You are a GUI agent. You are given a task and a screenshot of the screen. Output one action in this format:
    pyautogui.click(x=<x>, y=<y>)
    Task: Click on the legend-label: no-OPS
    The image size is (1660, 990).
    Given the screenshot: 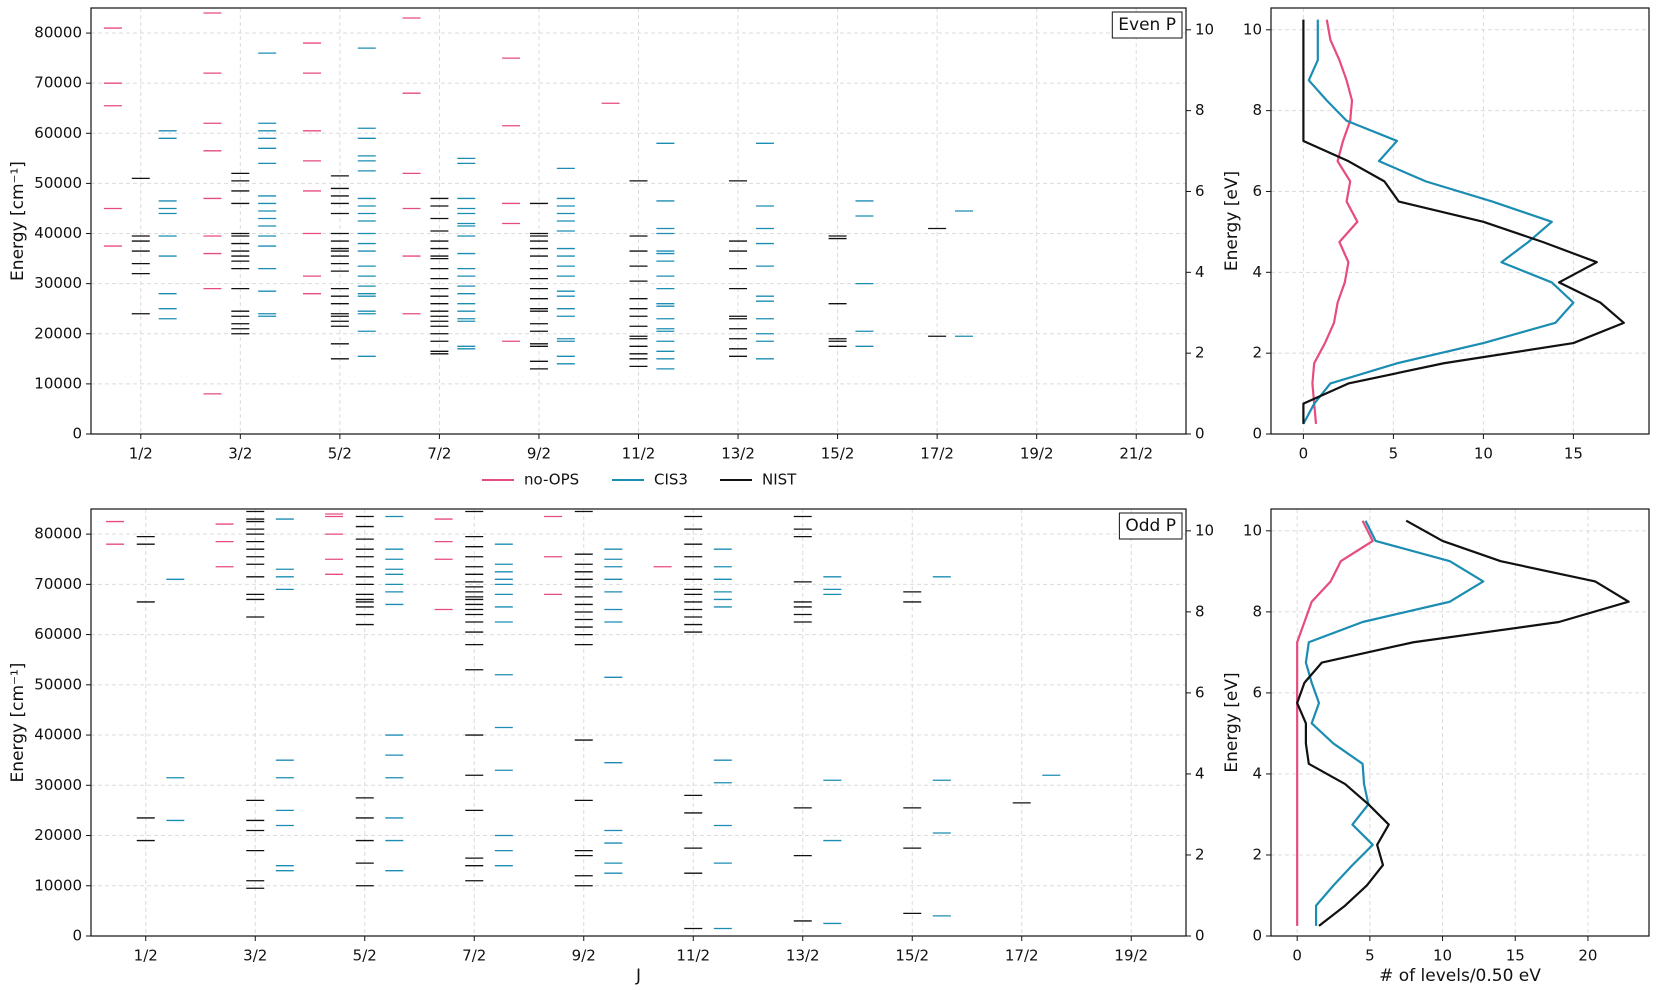 What is the action you would take?
    pyautogui.click(x=551, y=480)
    